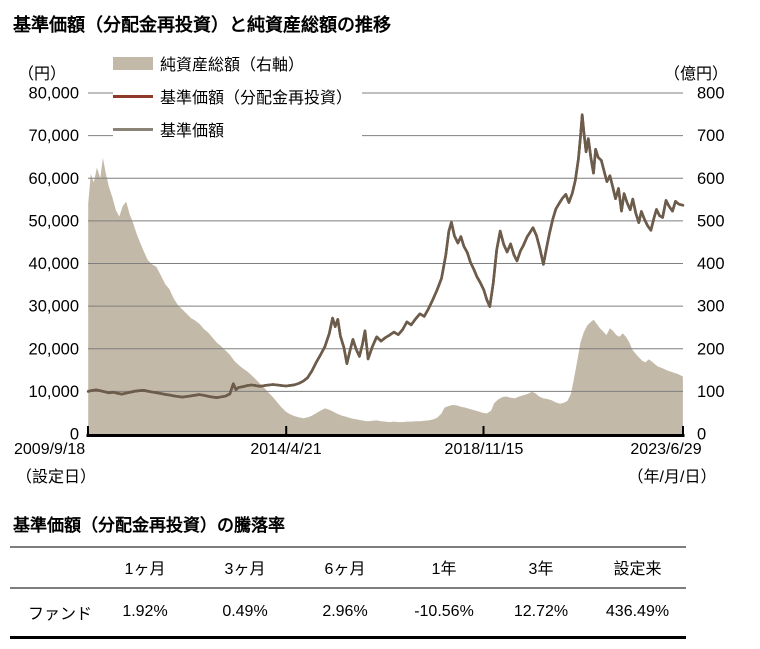  I want to click on returns-value-1y: -10.56%, so click(444, 613).